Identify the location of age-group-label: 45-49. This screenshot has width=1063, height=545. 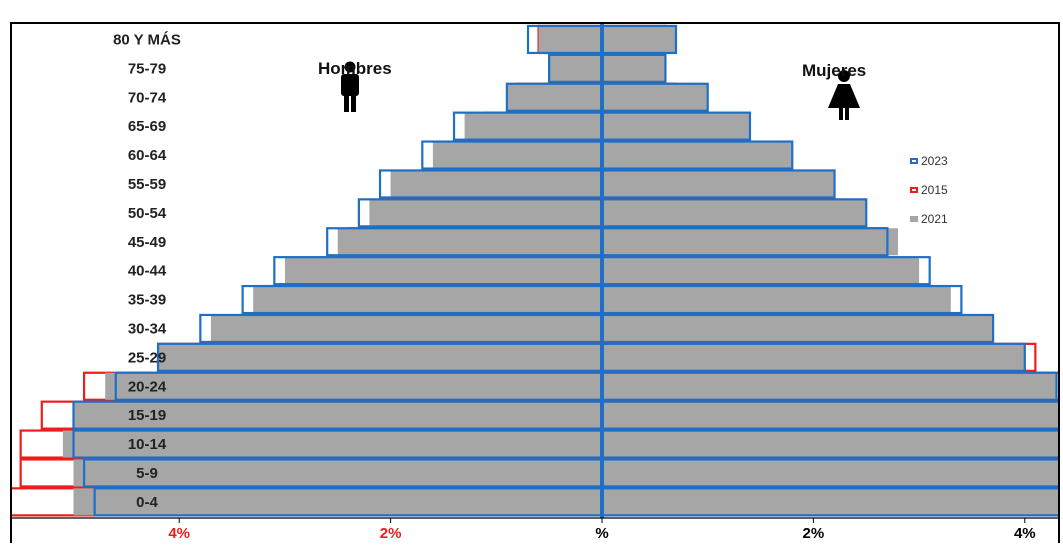
(147, 242).